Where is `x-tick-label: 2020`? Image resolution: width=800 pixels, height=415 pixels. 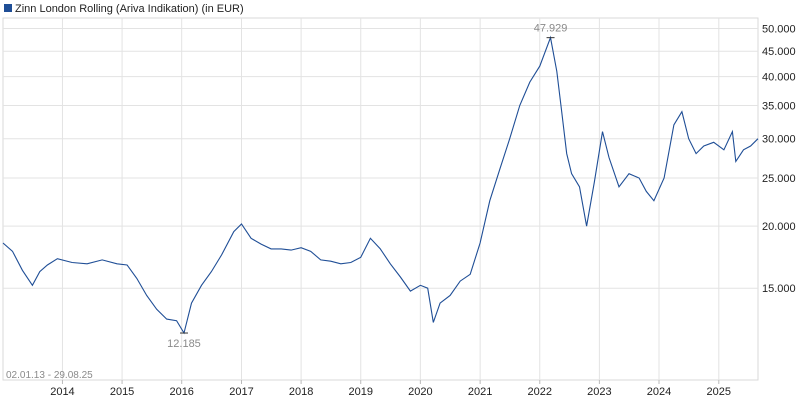
x-tick-label: 2020 is located at coordinates (420, 392).